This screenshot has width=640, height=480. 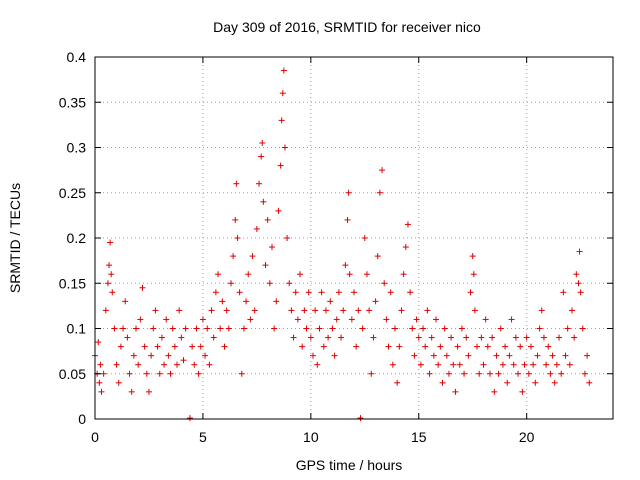 What do you see at coordinates (527, 437) in the screenshot?
I see `x-tick-label: 20` at bounding box center [527, 437].